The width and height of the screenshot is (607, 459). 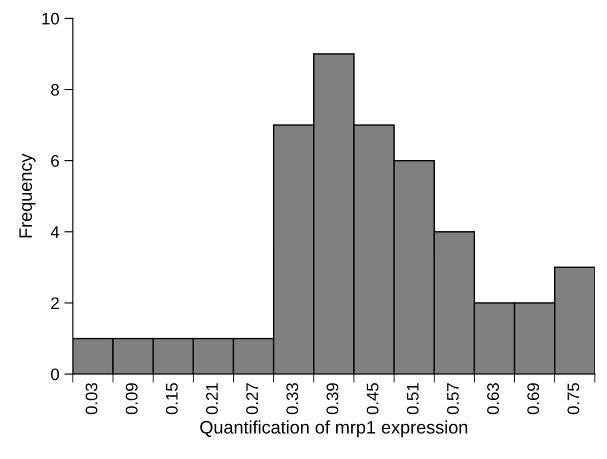 What do you see at coordinates (55, 303) in the screenshot?
I see `y-tick-label: 2` at bounding box center [55, 303].